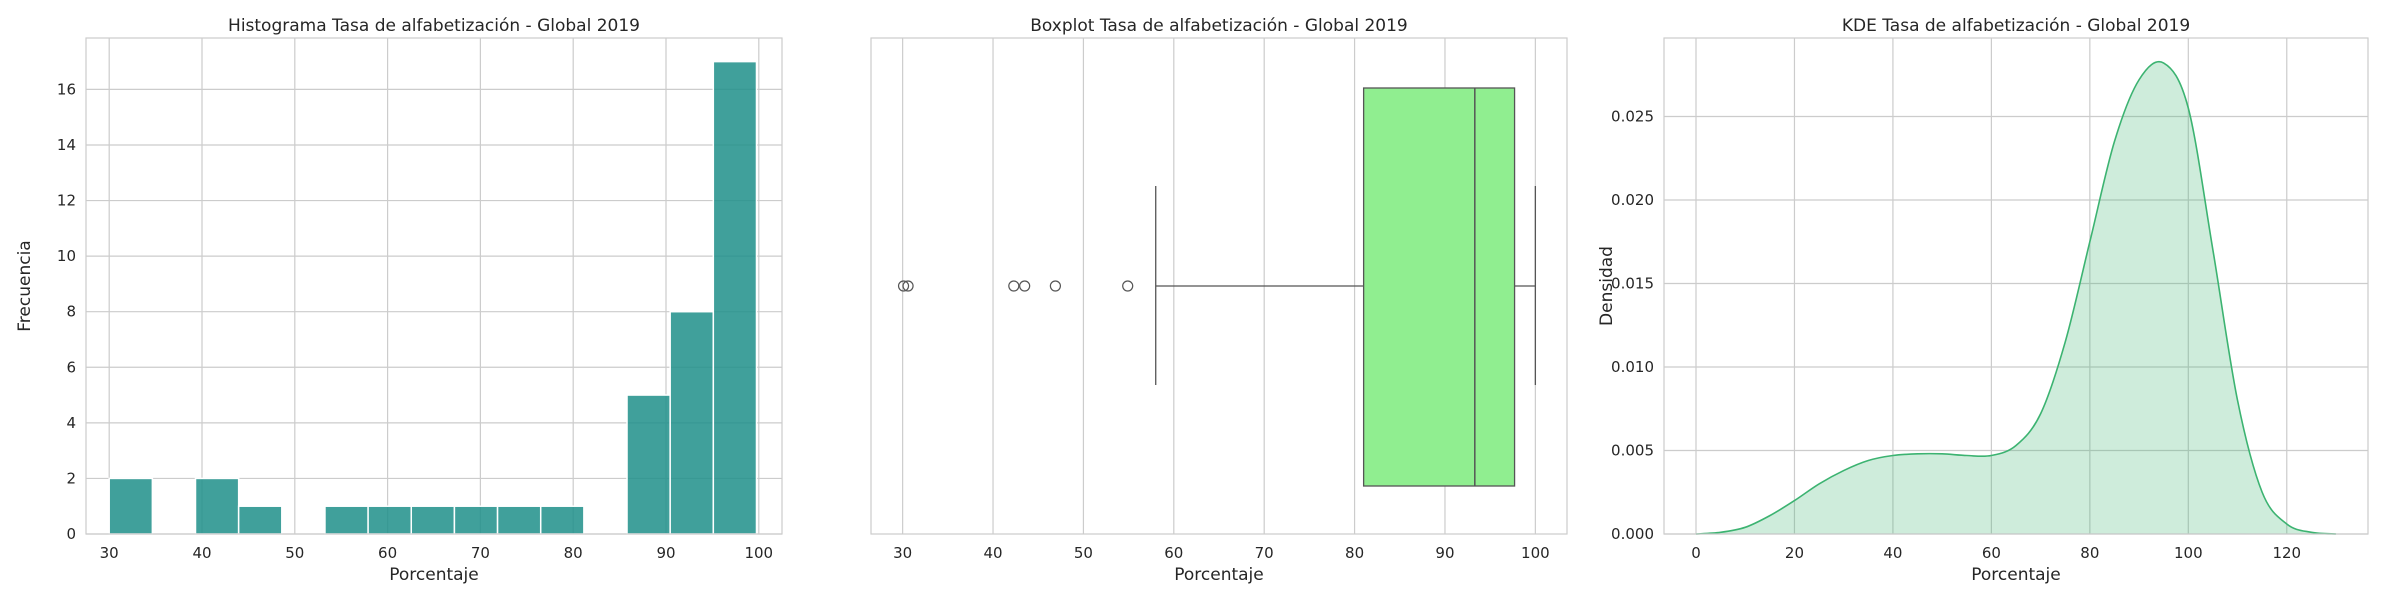 The image size is (2400, 600). What do you see at coordinates (1632, 534) in the screenshot?
I see `kde-y-tick-label: 0.000` at bounding box center [1632, 534].